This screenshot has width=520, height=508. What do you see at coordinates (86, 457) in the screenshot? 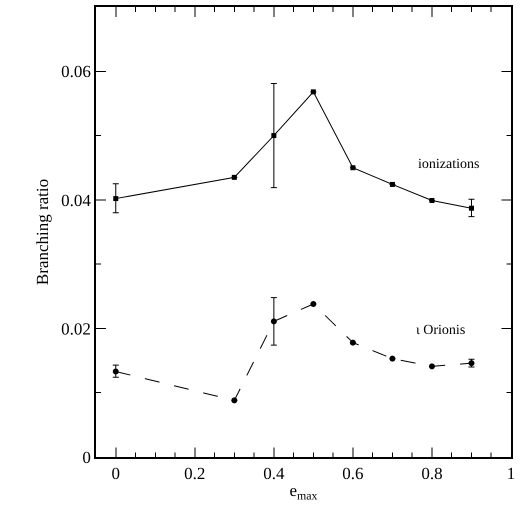
I see `y-tick-label: 0` at bounding box center [86, 457].